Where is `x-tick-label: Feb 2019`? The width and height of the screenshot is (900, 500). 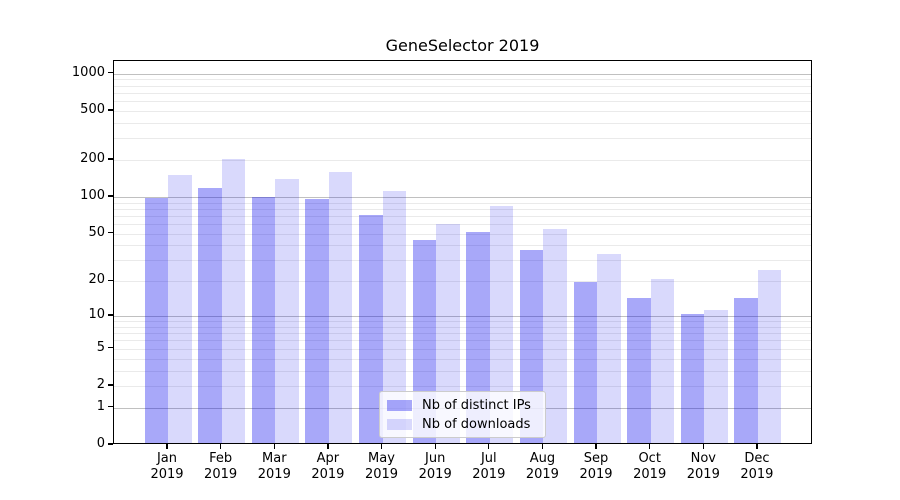
x-tick-label: Feb 2019 is located at coordinates (221, 466).